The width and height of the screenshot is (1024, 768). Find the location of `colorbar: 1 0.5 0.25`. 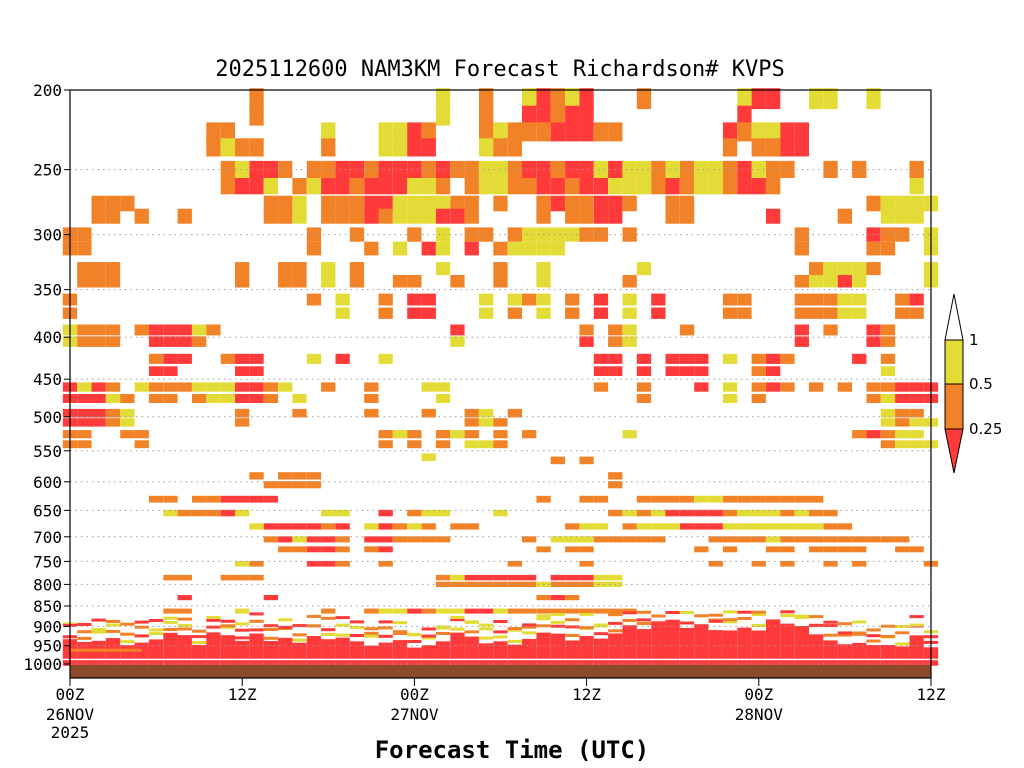

colorbar: 1 0.5 0.25 is located at coordinates (973, 383).